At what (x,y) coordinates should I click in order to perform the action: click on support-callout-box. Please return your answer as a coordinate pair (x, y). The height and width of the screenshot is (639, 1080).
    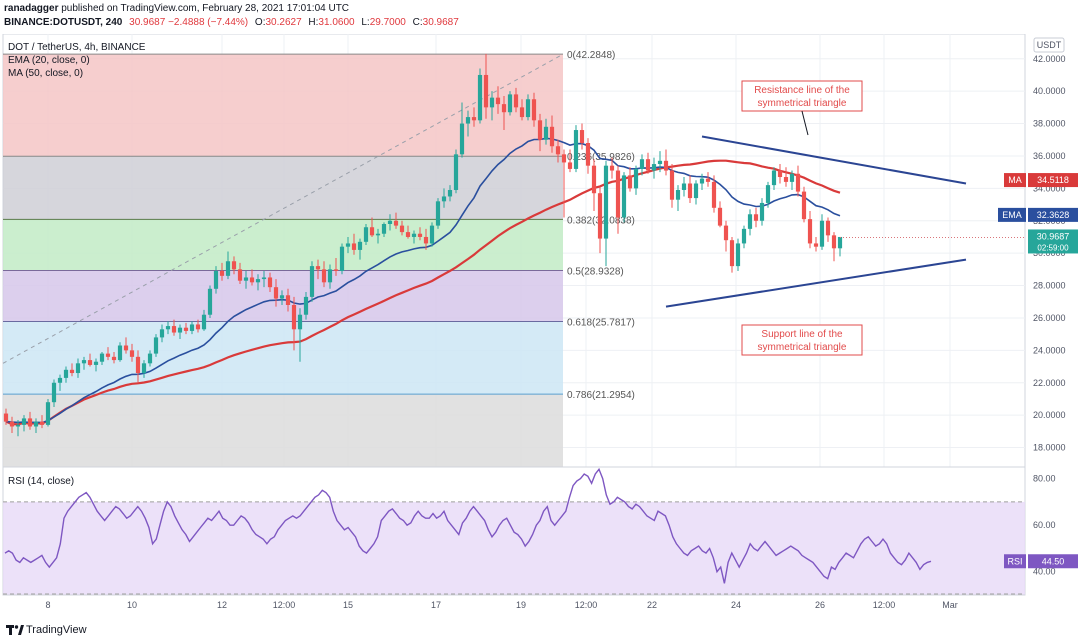
    Looking at the image, I should click on (802, 340).